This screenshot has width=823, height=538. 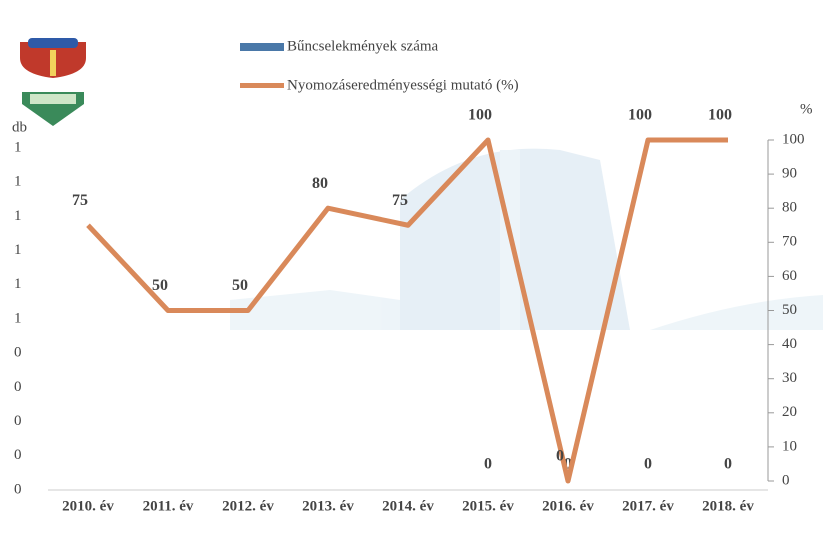 I want to click on legend-label: Bűncselekmények száma, so click(x=363, y=46).